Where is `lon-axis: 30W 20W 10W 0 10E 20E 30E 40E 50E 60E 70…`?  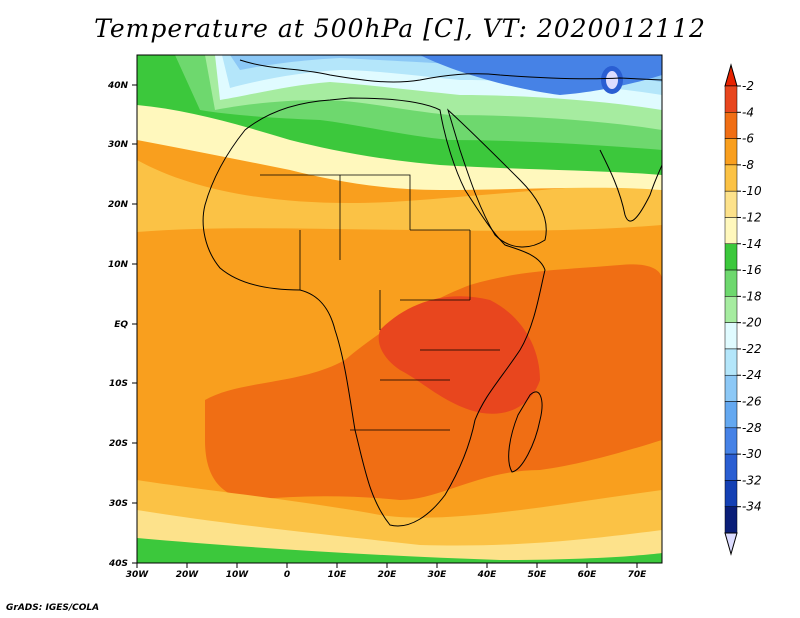
lon-axis: 30W 20W 10W 0 10E 20E 30E 40E 50E 60E 70… is located at coordinates (386, 571).